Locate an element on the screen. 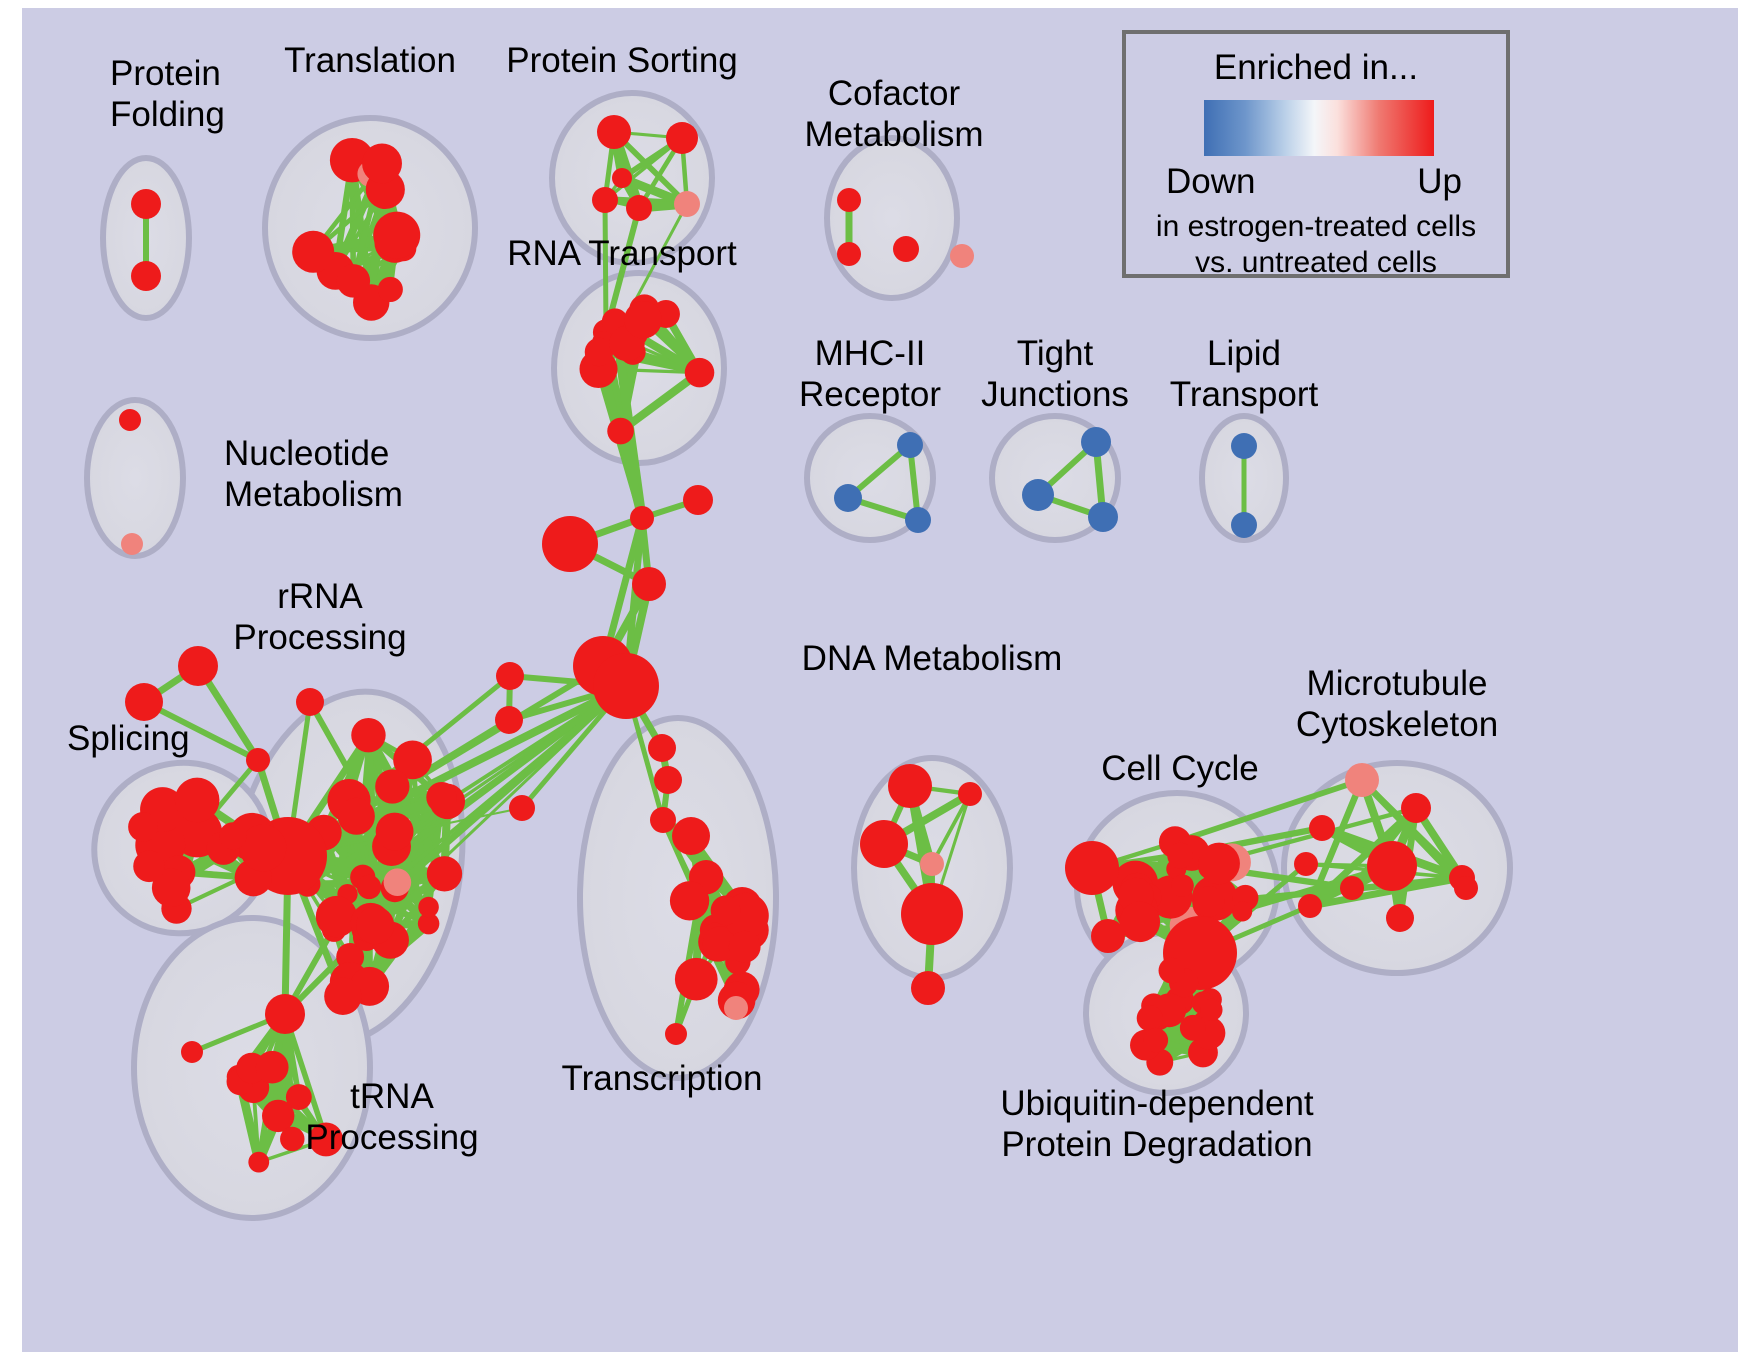 The height and width of the screenshot is (1360, 1750). cluster-label-dna-metabolism: DNA Metabolism is located at coordinates (932, 658).